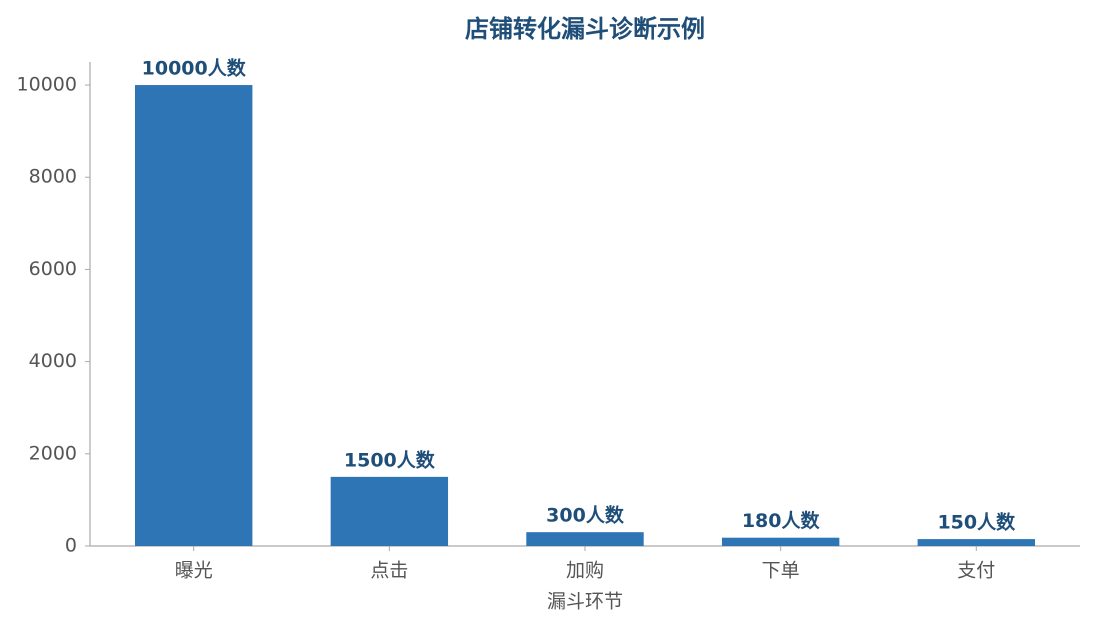 Image resolution: width=1094 pixels, height=630 pixels. I want to click on value-label: 1500人数, so click(390, 459).